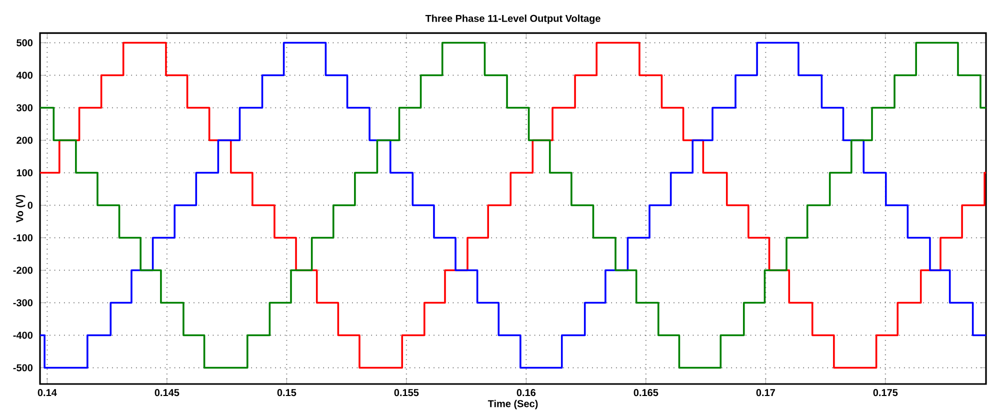  What do you see at coordinates (23, 335) in the screenshot?
I see `y-tick-label: -400` at bounding box center [23, 335].